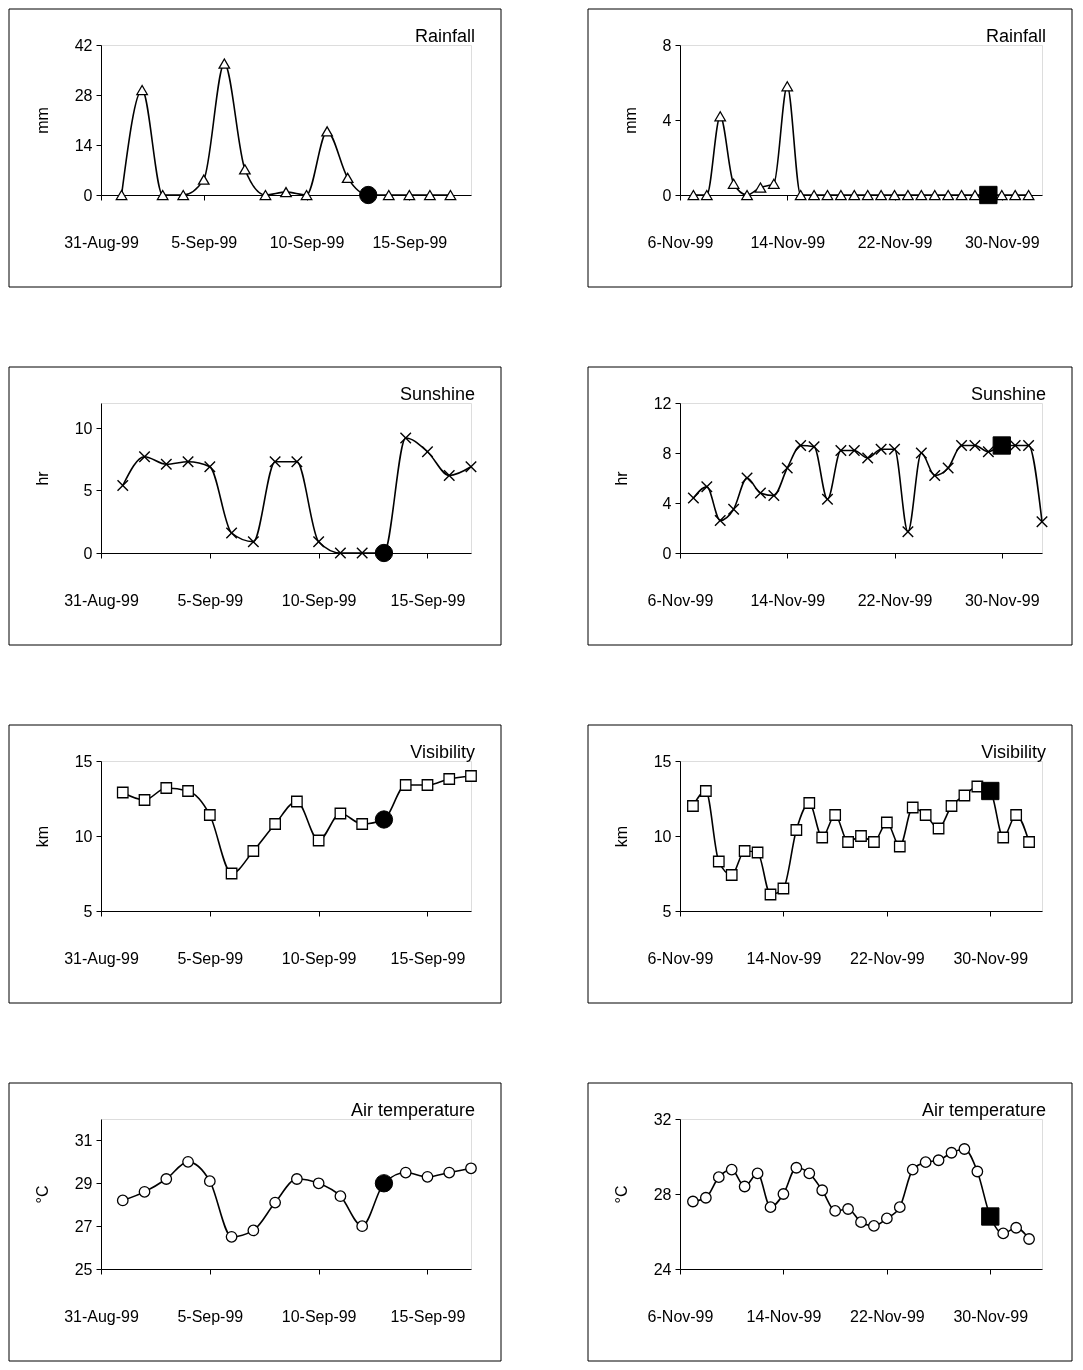  What do you see at coordinates (667, 553) in the screenshot?
I see `y-tick-label: 0` at bounding box center [667, 553].